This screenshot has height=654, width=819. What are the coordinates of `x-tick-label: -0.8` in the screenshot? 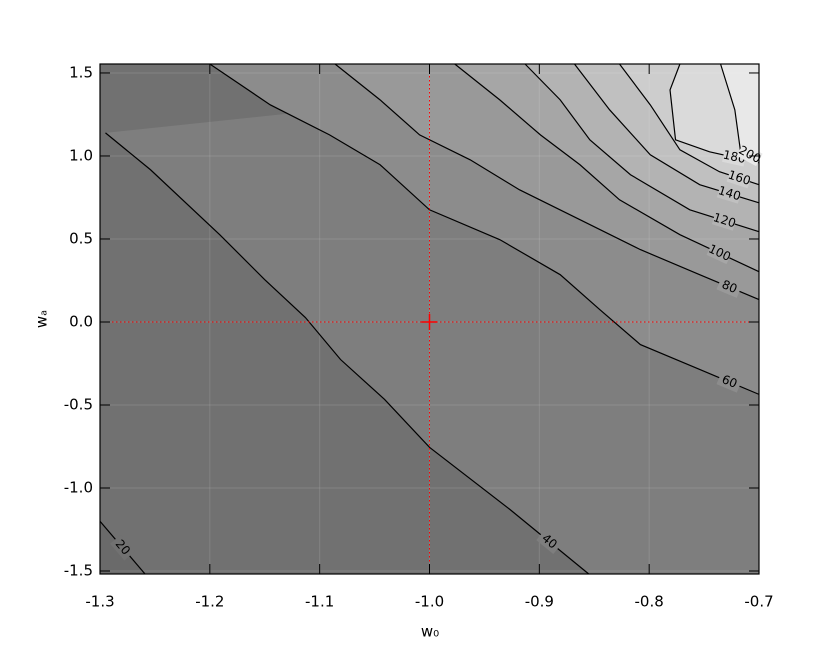 It's located at (649, 602).